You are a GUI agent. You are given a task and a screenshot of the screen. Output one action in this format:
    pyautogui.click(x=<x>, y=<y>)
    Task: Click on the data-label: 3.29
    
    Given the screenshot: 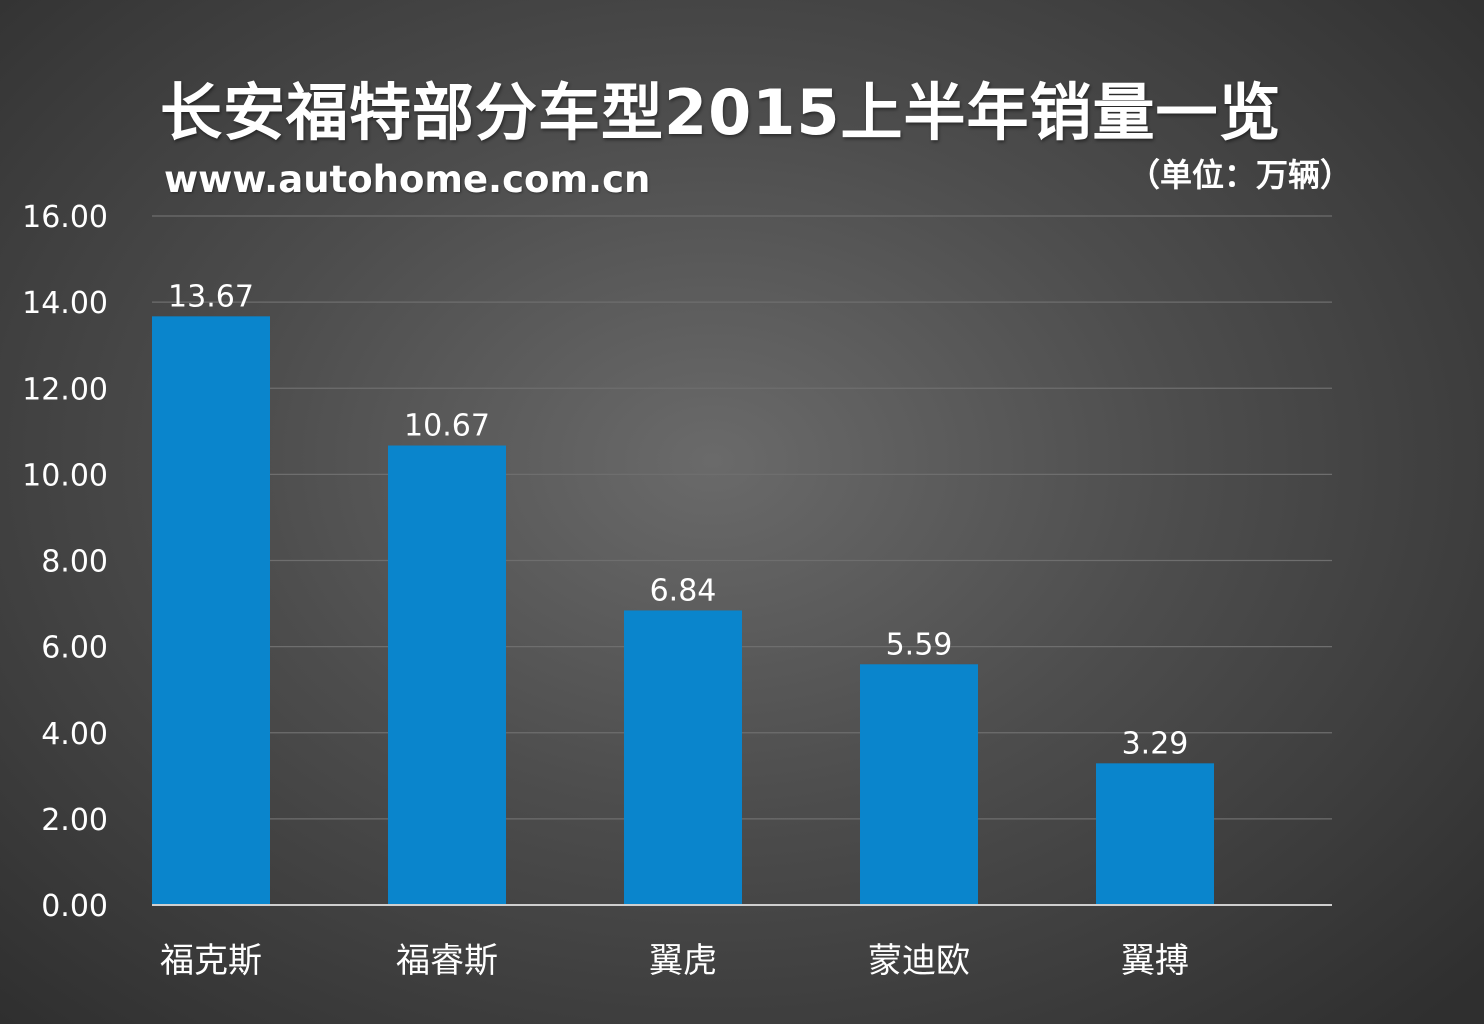 What is the action you would take?
    pyautogui.click(x=1155, y=743)
    